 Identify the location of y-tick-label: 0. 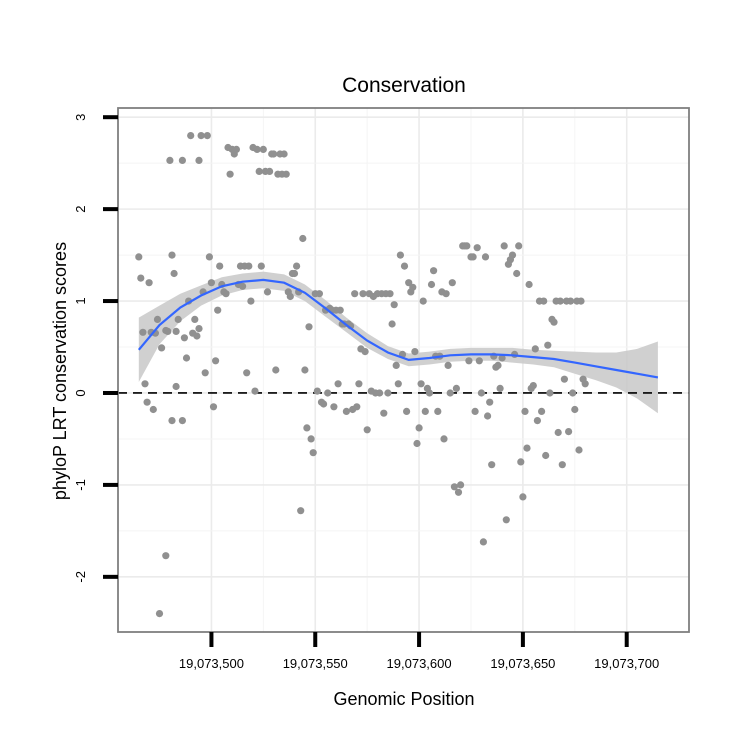
(80, 392).